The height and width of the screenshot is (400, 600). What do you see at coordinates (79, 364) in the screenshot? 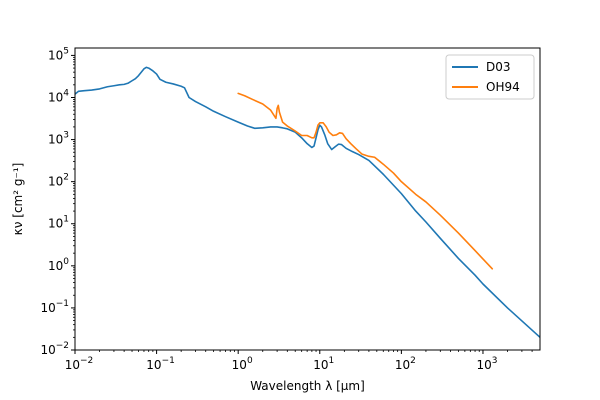
I see `tick-label-x: 10⁻²` at bounding box center [79, 364].